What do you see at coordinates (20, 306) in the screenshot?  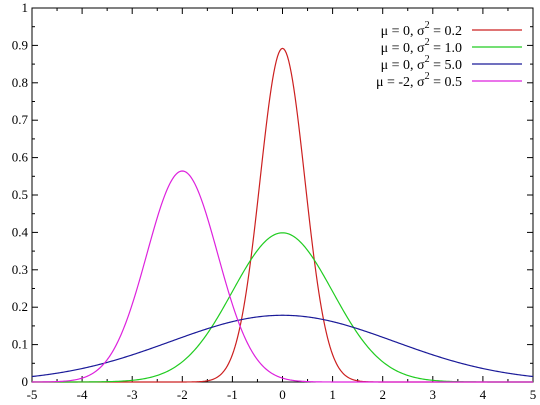 I see `y-tick-label: 0.2` at bounding box center [20, 306].